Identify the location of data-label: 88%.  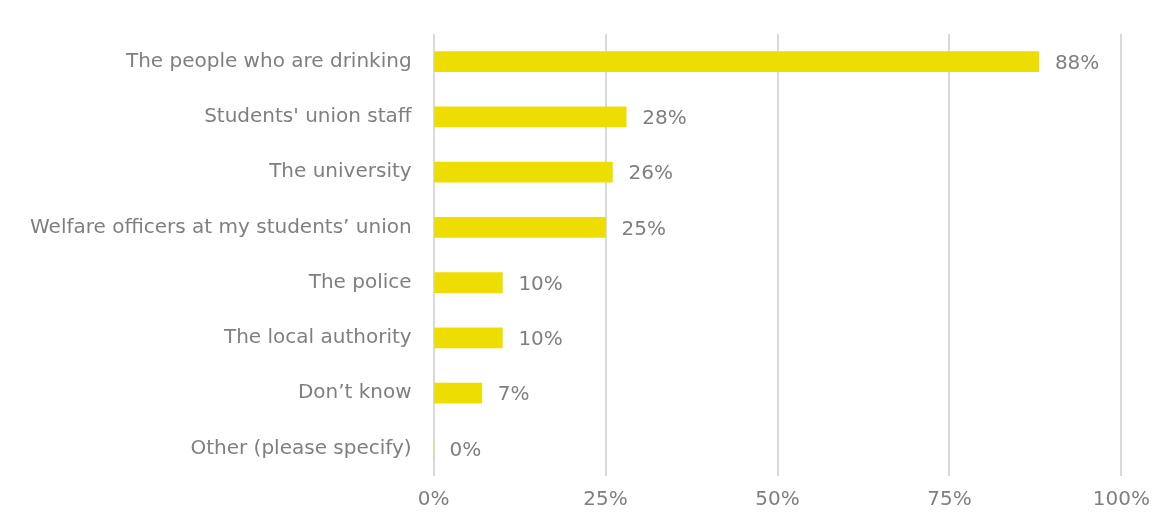
(1077, 61).